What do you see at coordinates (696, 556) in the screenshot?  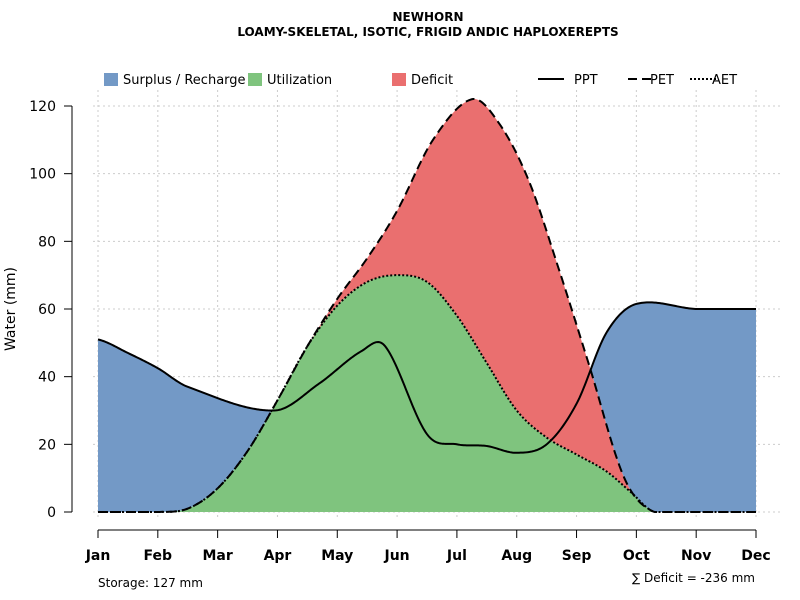 I see `x-tick-label-nov: Nov` at bounding box center [696, 556].